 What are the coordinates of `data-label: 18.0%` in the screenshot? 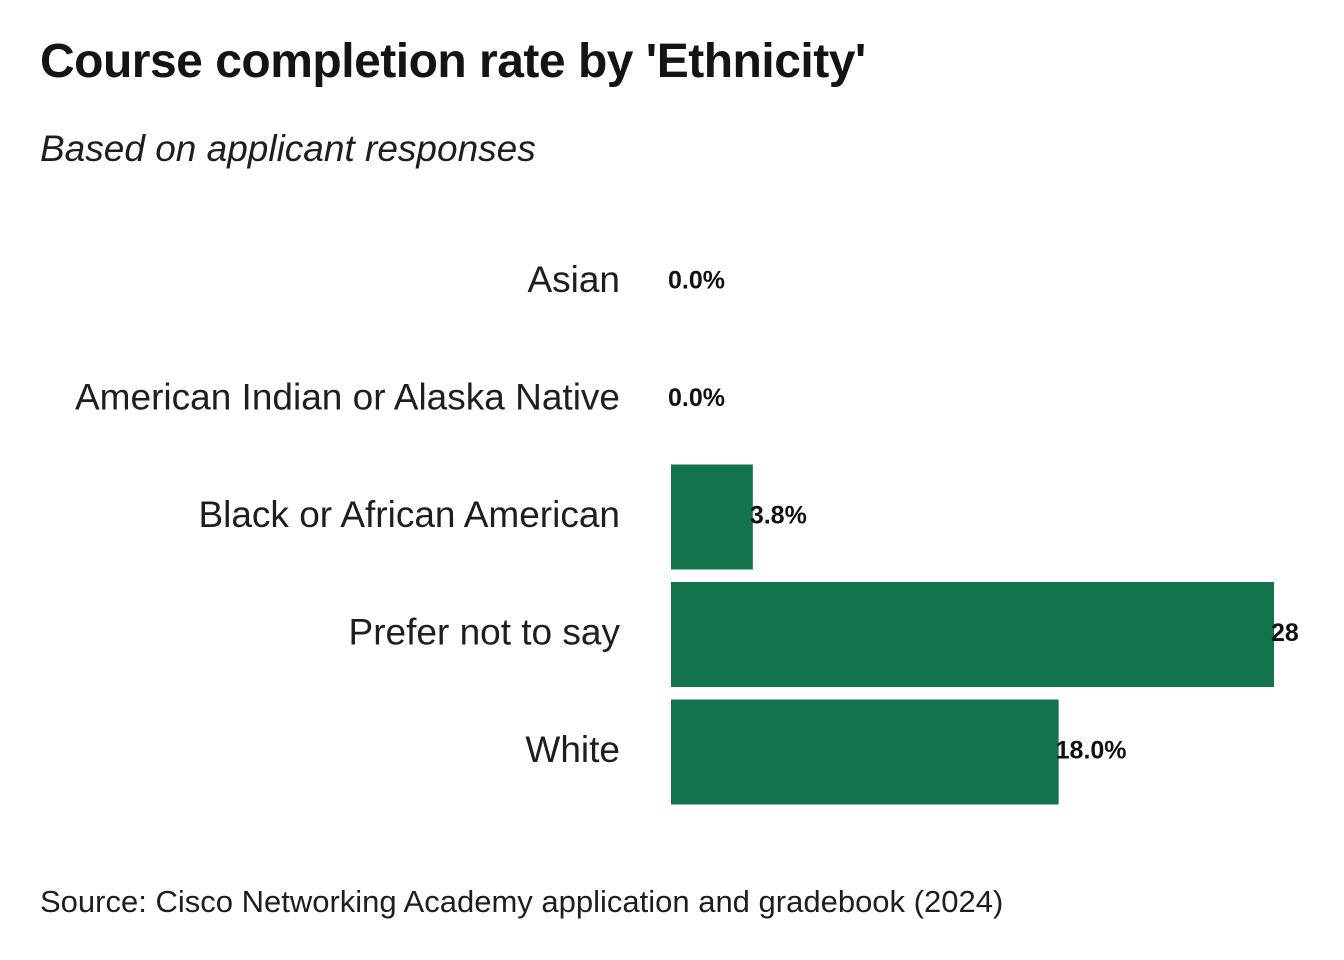 It's located at (1091, 751).